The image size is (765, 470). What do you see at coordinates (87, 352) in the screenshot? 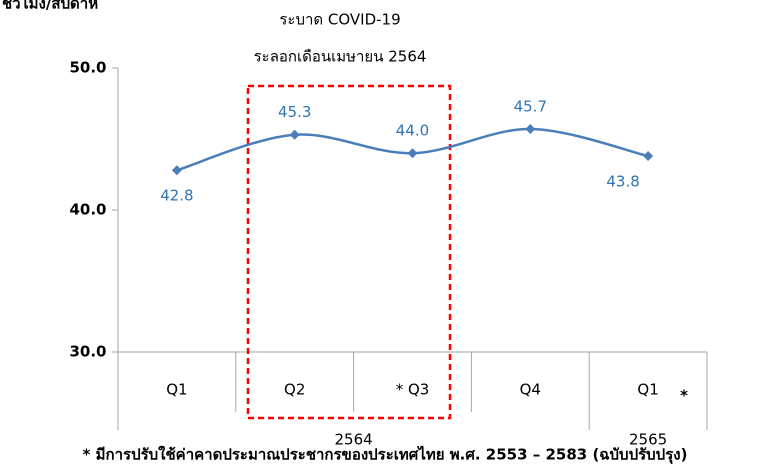
I see `y-tick-label: 30.0` at bounding box center [87, 352].